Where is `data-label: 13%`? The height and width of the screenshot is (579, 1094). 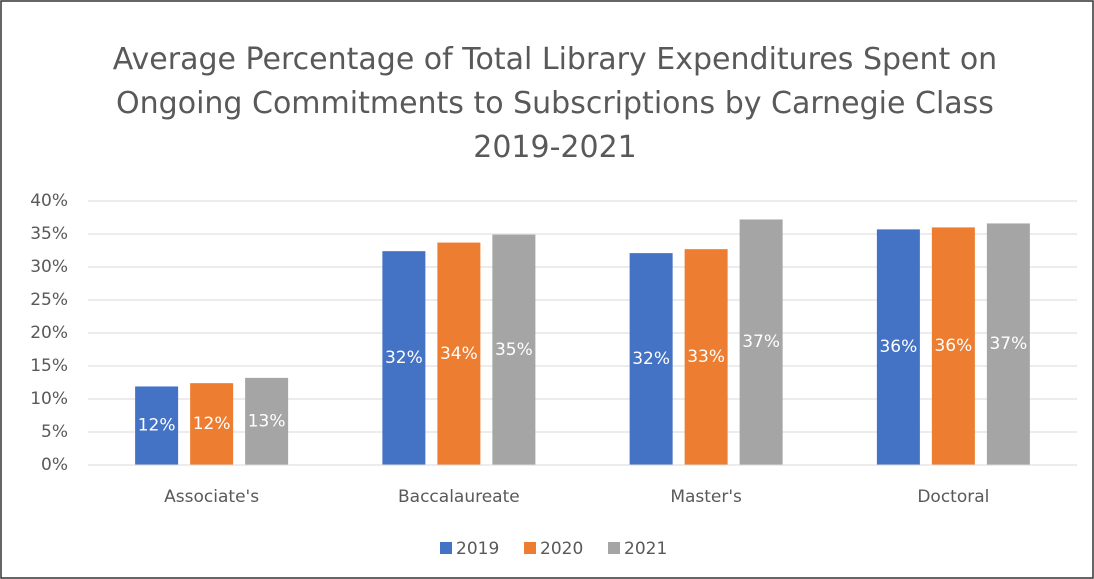 data-label: 13% is located at coordinates (267, 421).